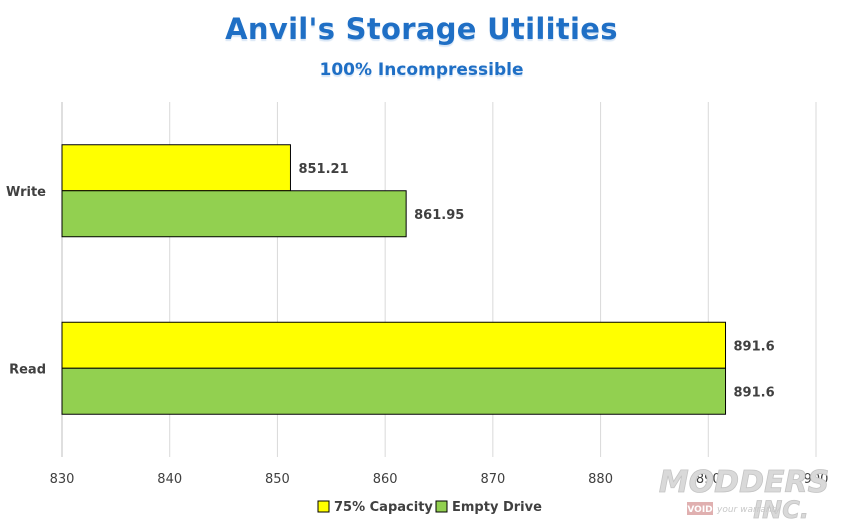 This screenshot has height=530, width=843. What do you see at coordinates (600, 479) in the screenshot?
I see `x-tick-label: 880` at bounding box center [600, 479].